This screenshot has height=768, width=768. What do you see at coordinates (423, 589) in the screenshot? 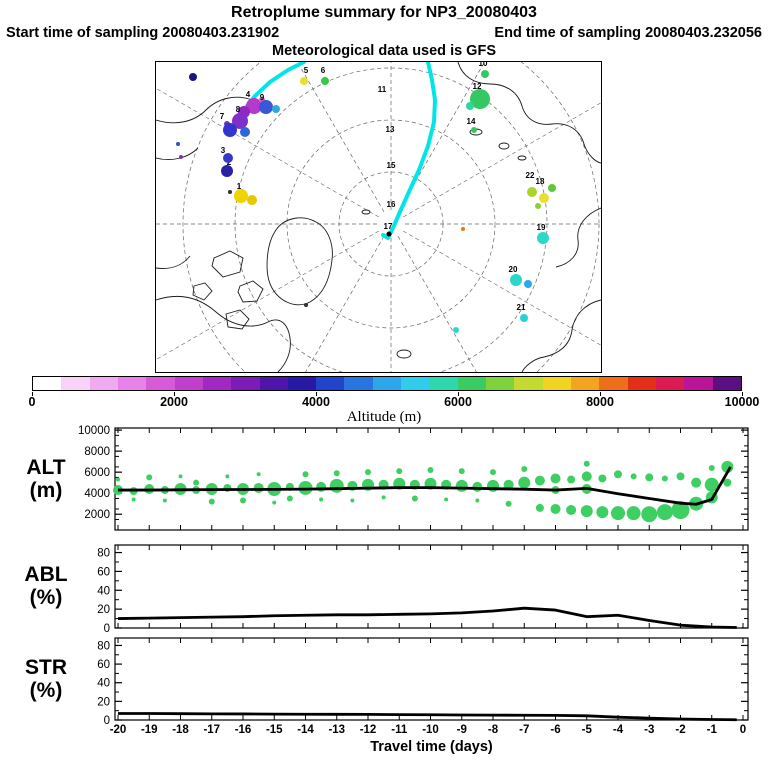
I see `panel-abl: 0 20 40 60 80` at bounding box center [423, 589].